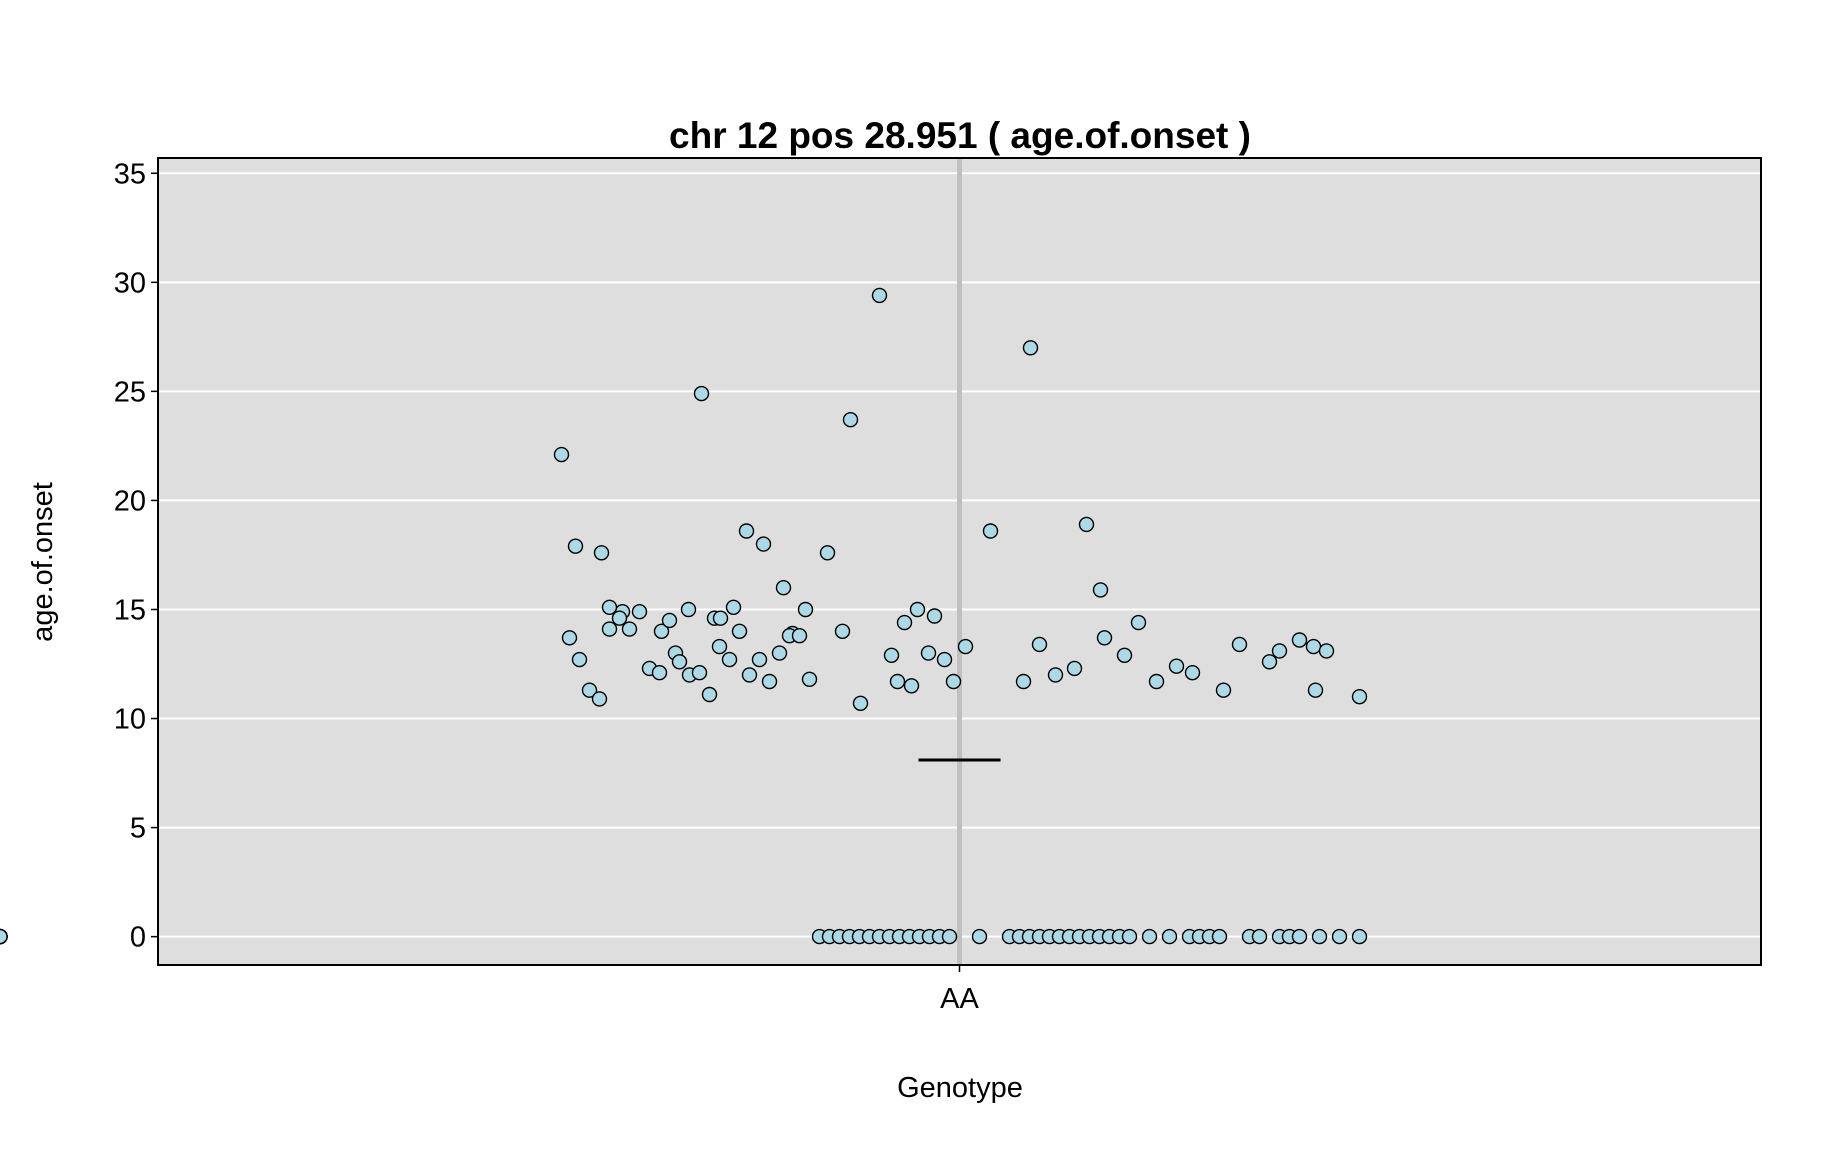  What do you see at coordinates (138, 938) in the screenshot?
I see `y-tick-label-0: 0` at bounding box center [138, 938].